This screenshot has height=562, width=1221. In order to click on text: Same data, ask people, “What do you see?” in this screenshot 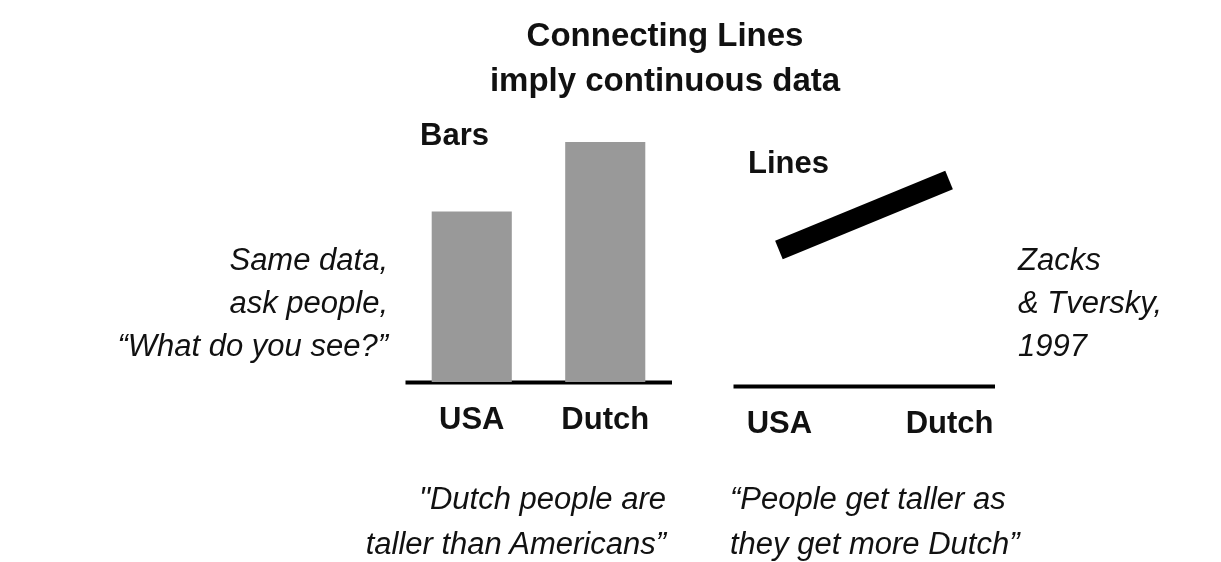, I will do `click(252, 303)`.